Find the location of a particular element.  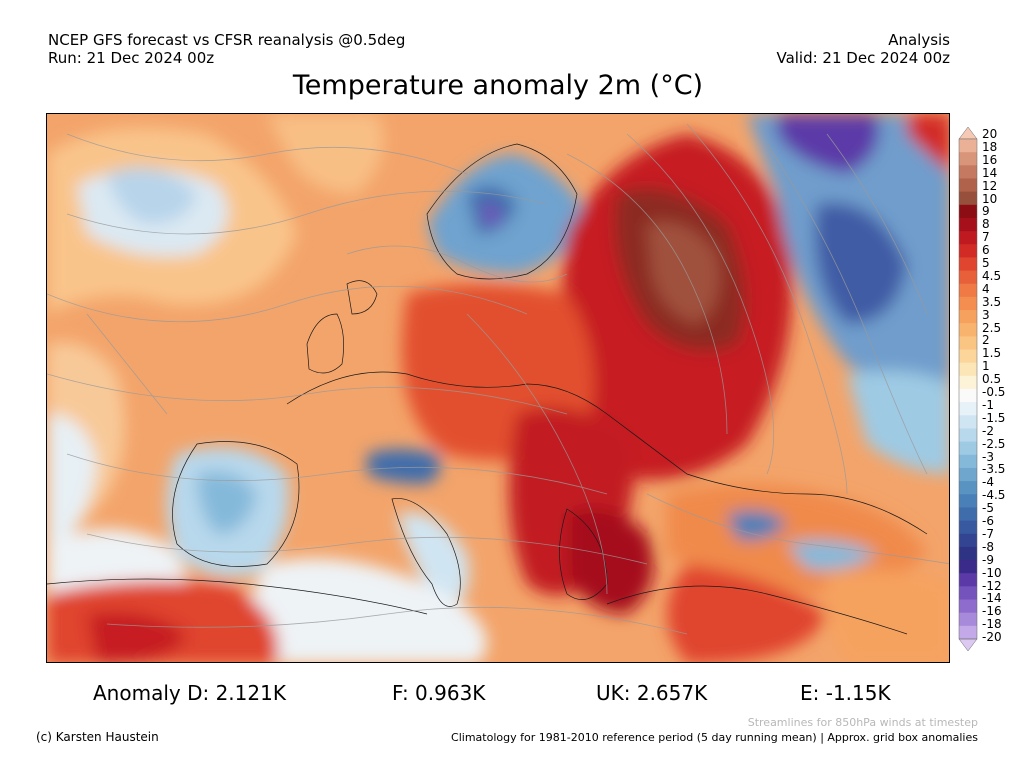

run-time: Run: 21 Dec 2024 00z is located at coordinates (131, 58).